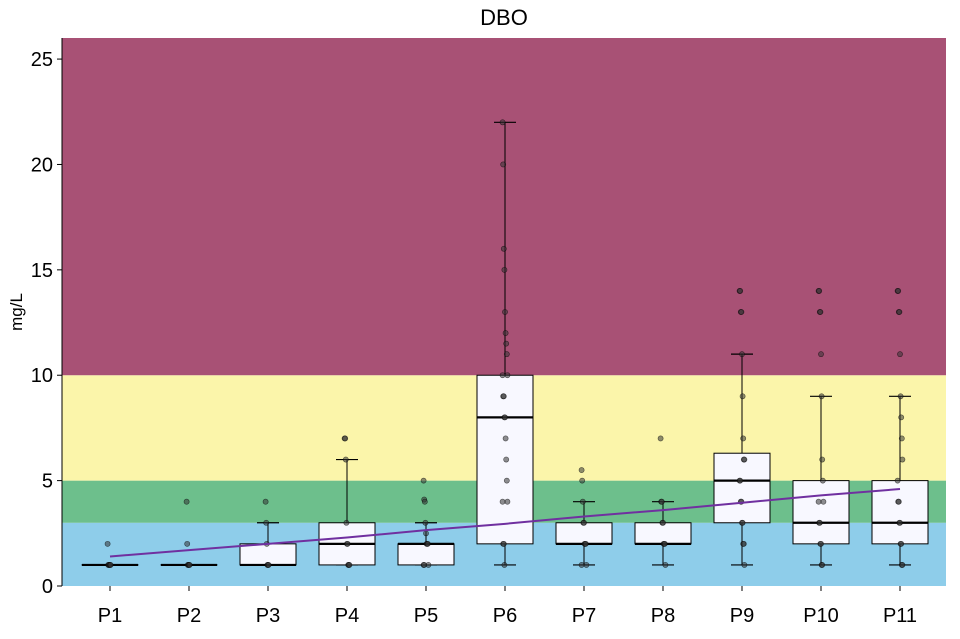  I want to click on box-p9, so click(742, 488).